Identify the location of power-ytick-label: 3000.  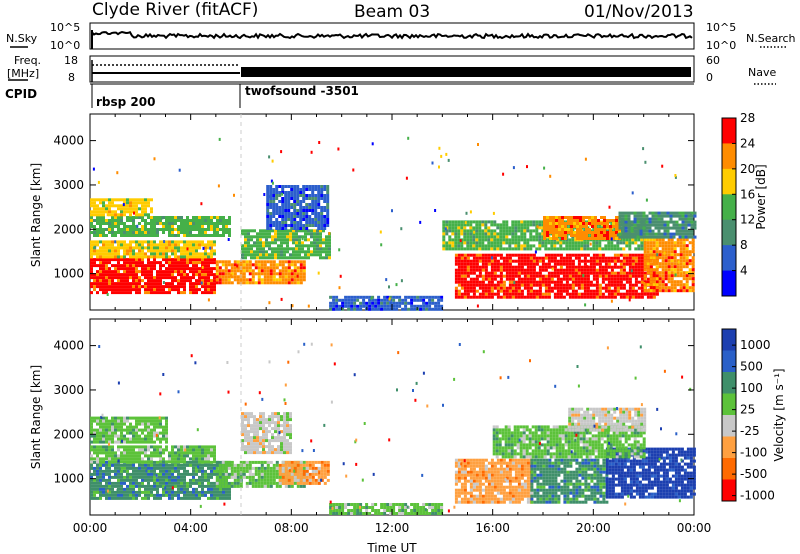
(68, 185).